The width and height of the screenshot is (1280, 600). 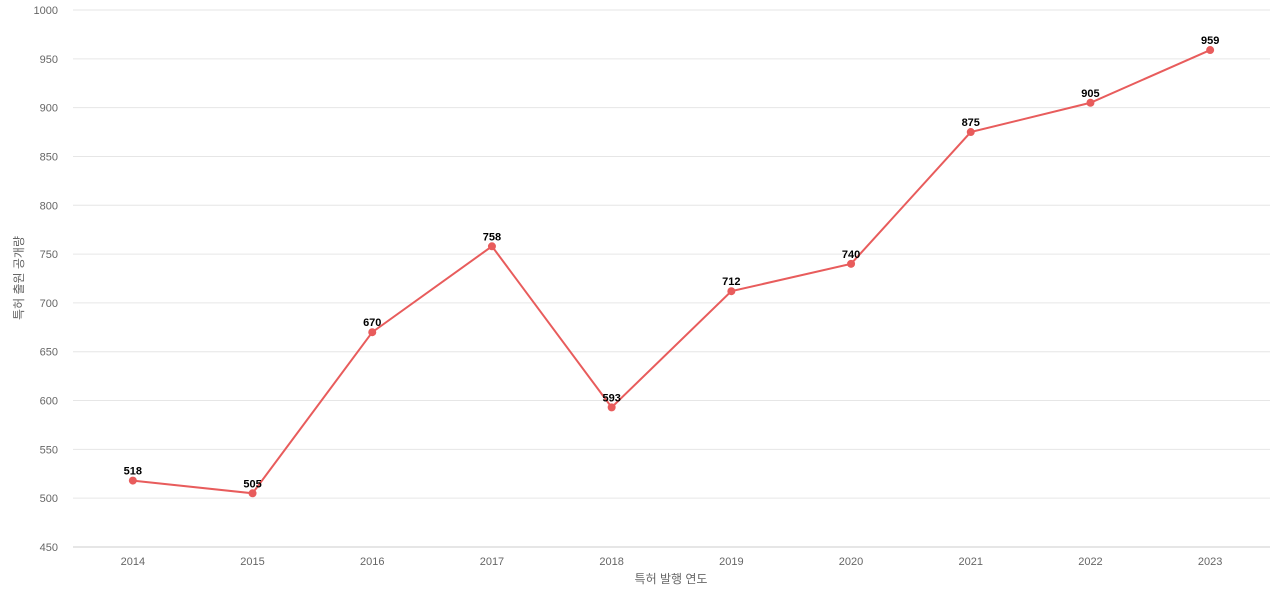 What do you see at coordinates (731, 562) in the screenshot?
I see `x-tick-label: 2019` at bounding box center [731, 562].